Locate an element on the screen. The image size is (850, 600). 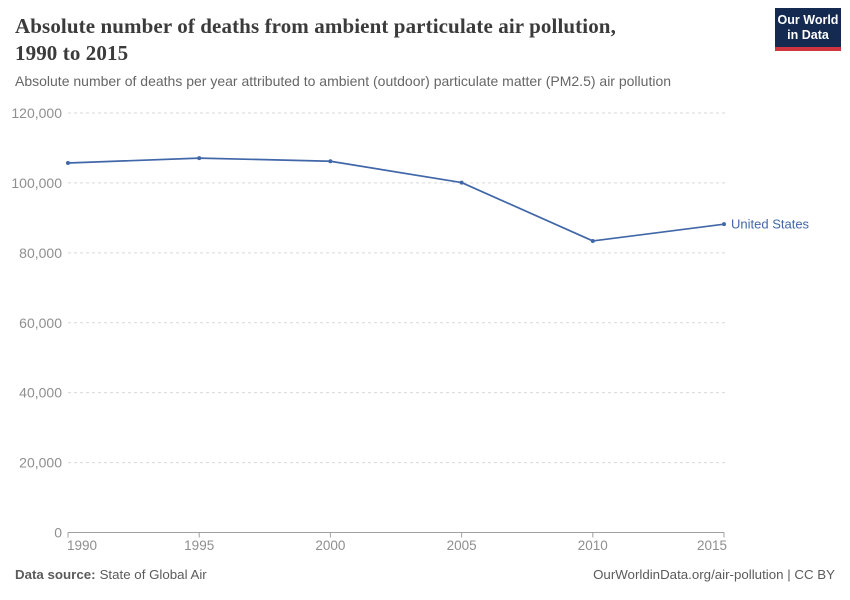
x-axis-tick-label: 1990 is located at coordinates (82, 545).